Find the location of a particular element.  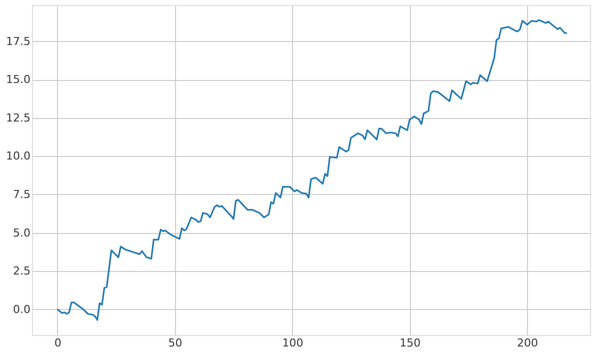

x-tick-label: 200 is located at coordinates (527, 343).